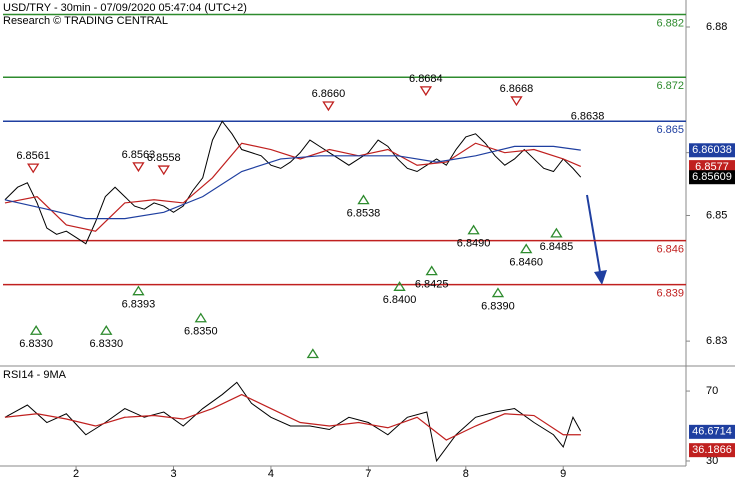  I want to click on last-value-label: 6.86038, so click(712, 150).